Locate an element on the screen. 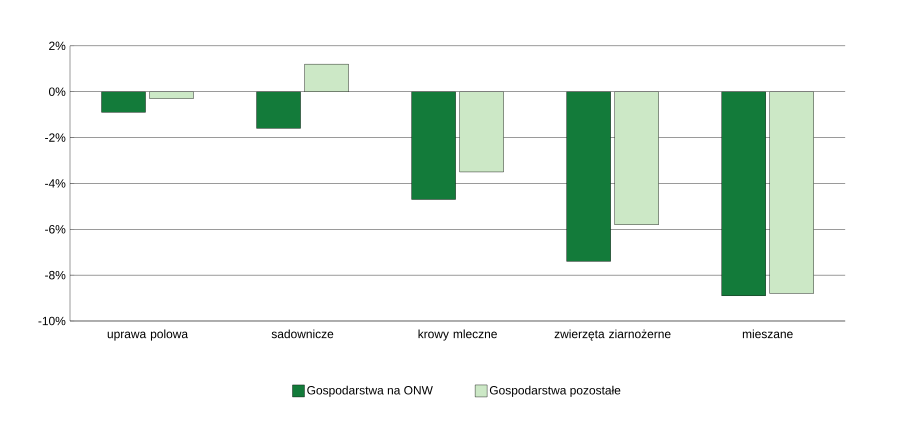 Image resolution: width=910 pixels, height=423 pixels. y-tick-label: -2% is located at coordinates (55, 137).